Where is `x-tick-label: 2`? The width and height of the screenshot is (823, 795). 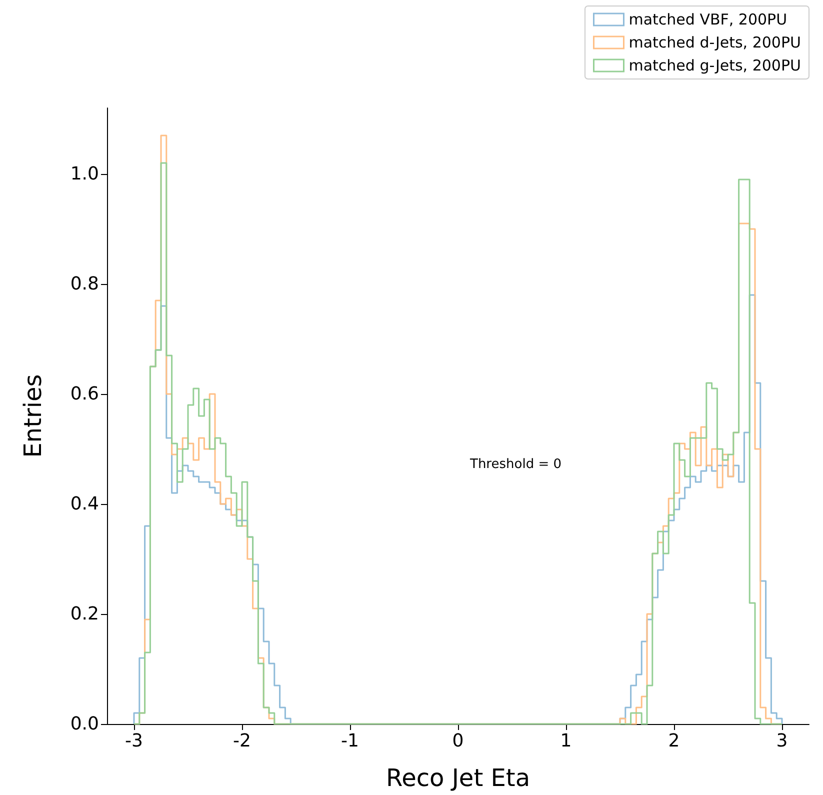
x-tick-label: 2 is located at coordinates (674, 741).